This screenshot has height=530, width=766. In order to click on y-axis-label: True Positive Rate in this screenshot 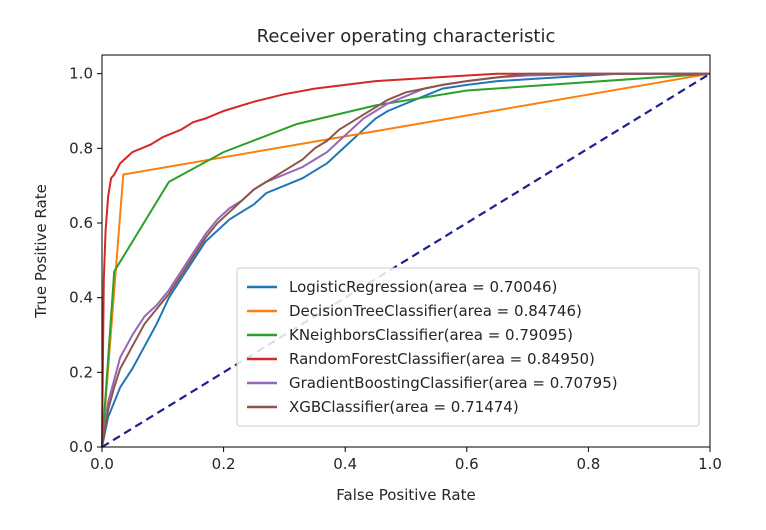, I will do `click(41, 251)`.